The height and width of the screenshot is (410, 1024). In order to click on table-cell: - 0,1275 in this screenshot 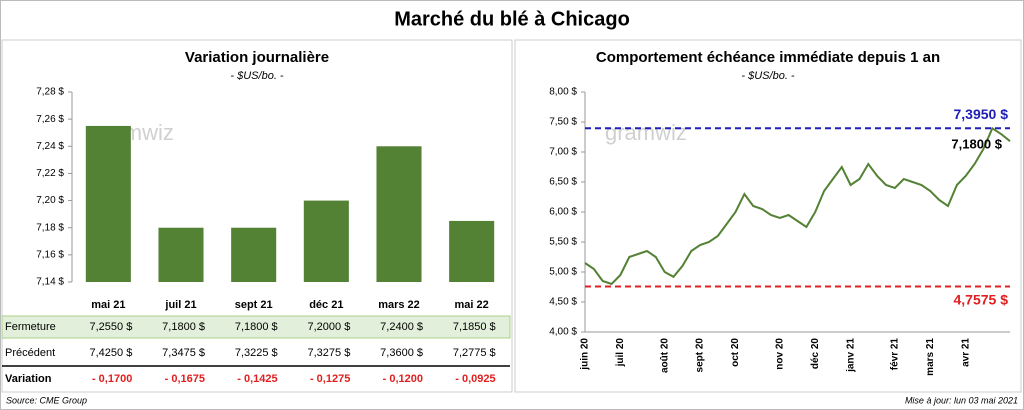, I will do `click(330, 379)`.